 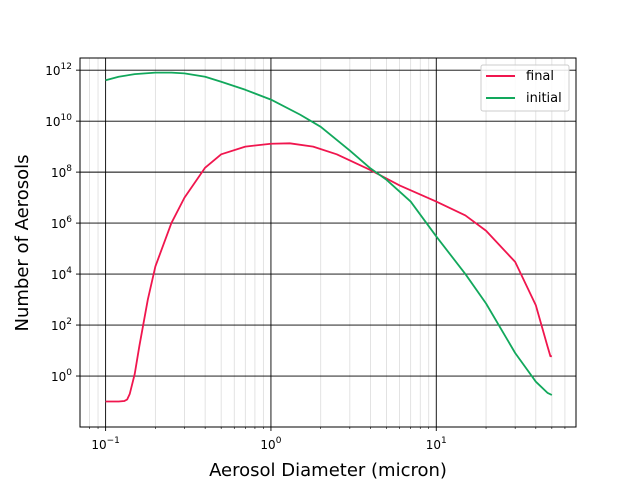 I want to click on y-tick-label: 10⁸, so click(x=61, y=172).